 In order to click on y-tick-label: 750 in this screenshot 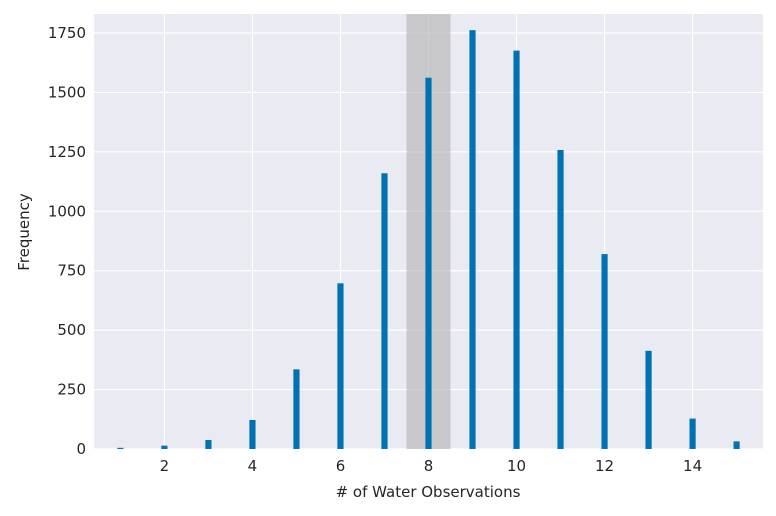, I will do `click(71, 271)`.